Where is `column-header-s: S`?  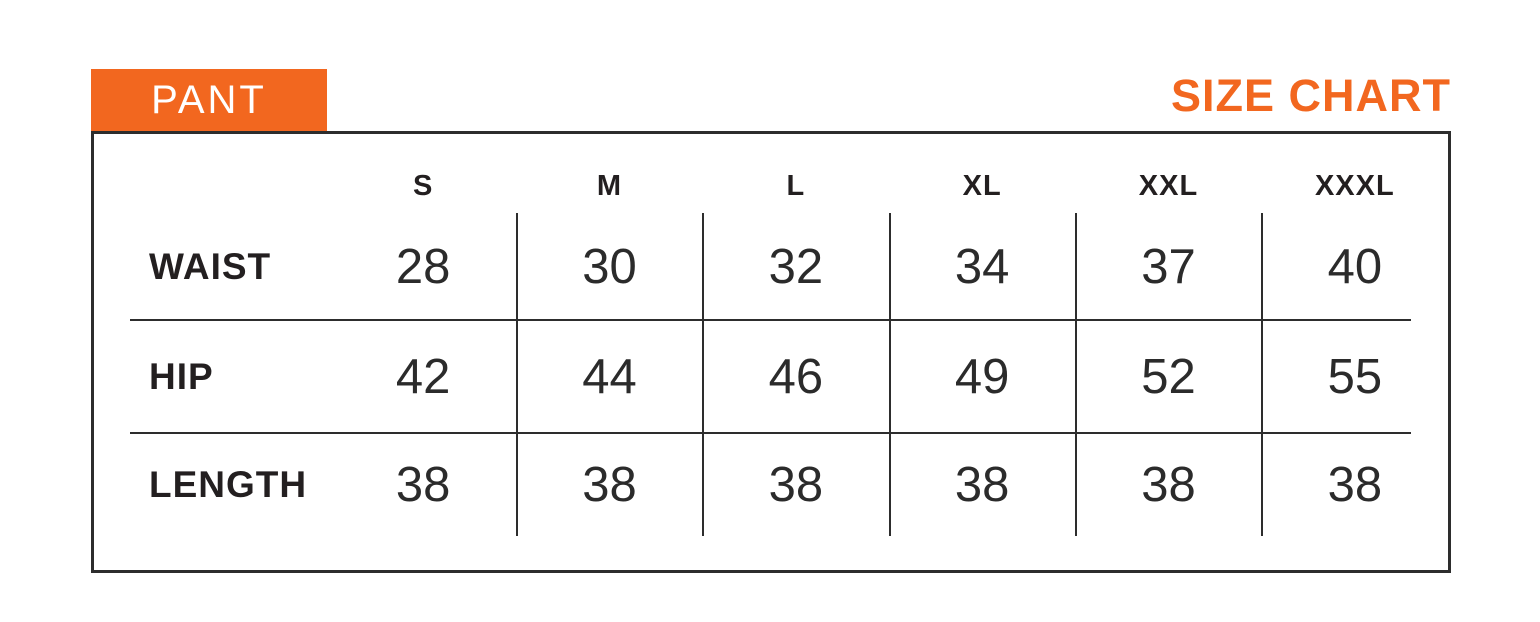 column-header-s: S is located at coordinates (423, 185).